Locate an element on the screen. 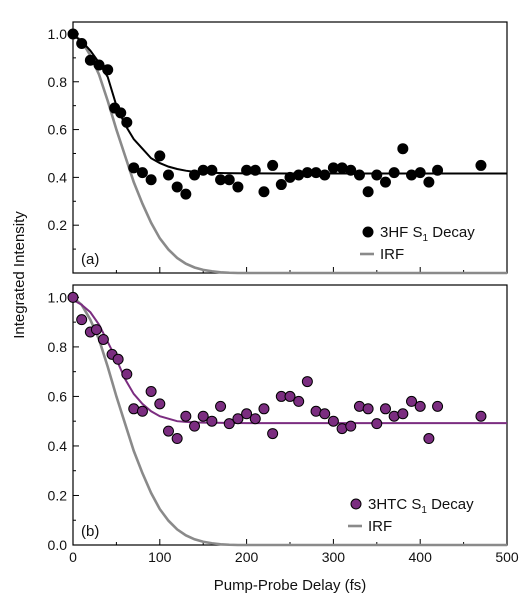  y-tick-label: 0.0 is located at coordinates (58, 545).